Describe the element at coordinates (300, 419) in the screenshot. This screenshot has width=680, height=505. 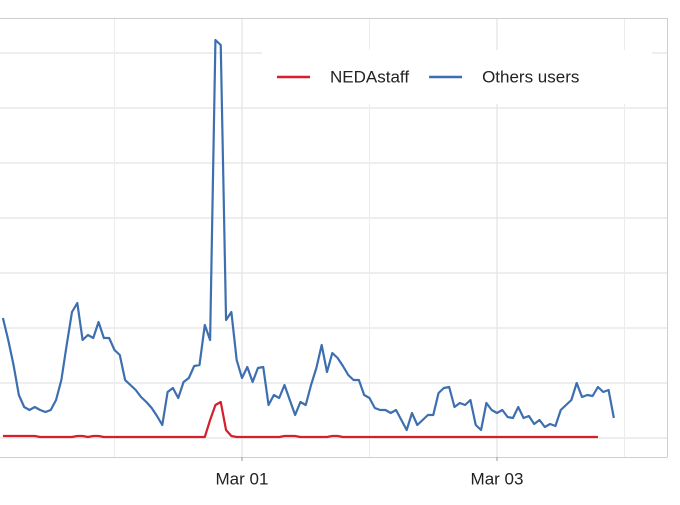
I see `series-line` at that location.